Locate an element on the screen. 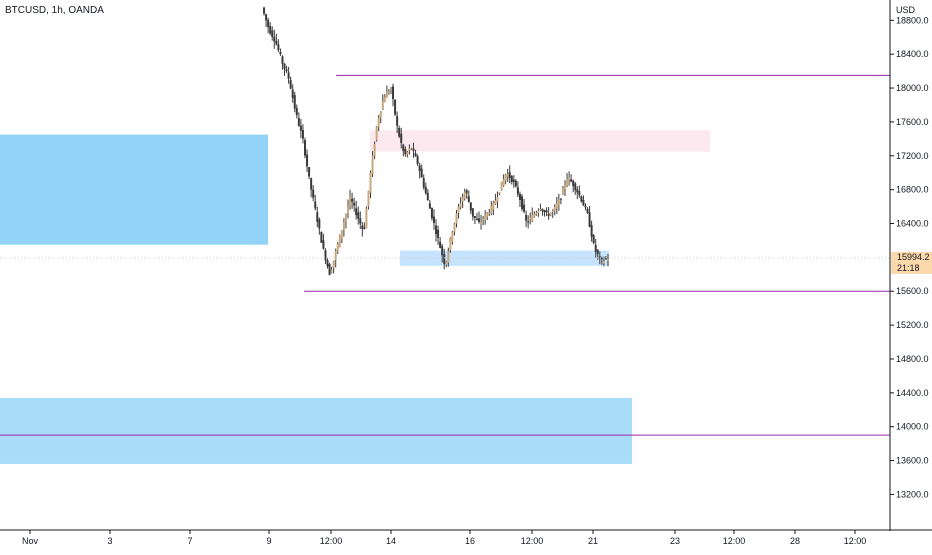  x-tick-label: 9 is located at coordinates (268, 541).